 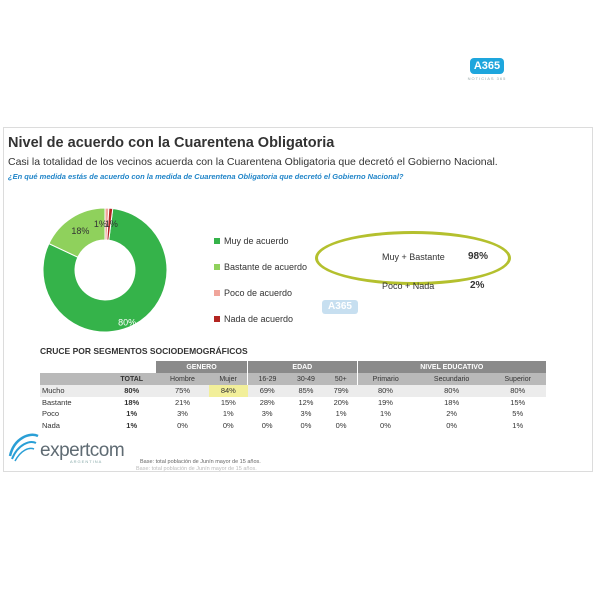 I want to click on slice-nada, so click(x=110, y=224).